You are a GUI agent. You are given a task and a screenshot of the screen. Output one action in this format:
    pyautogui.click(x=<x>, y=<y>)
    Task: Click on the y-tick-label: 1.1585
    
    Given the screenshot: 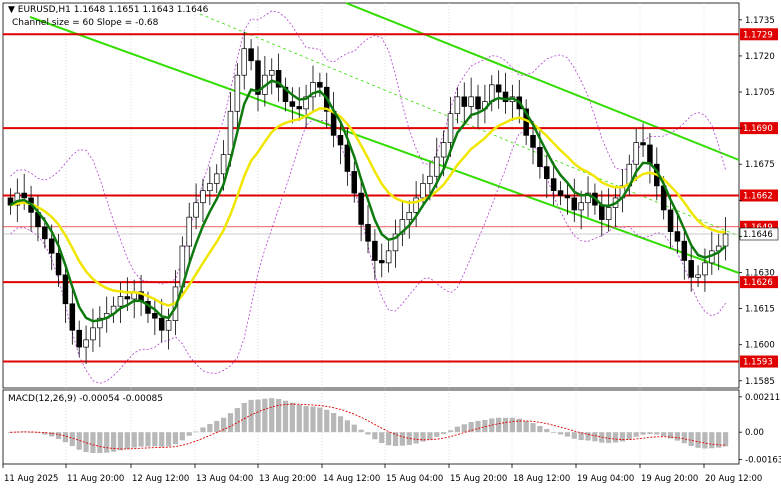 What is the action you would take?
    pyautogui.click(x=760, y=382)
    